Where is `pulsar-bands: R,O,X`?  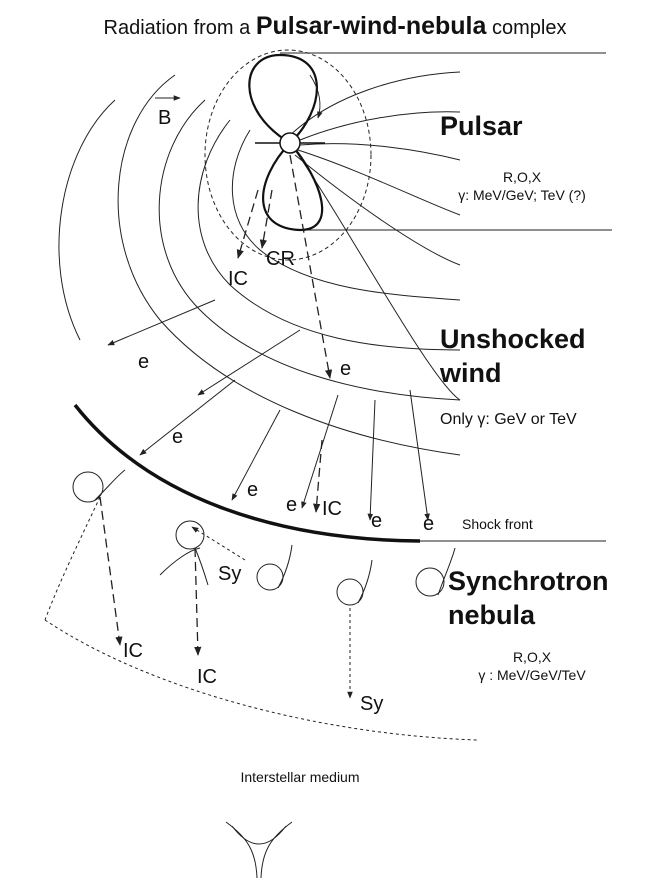 pulsar-bands: R,O,X is located at coordinates (522, 177).